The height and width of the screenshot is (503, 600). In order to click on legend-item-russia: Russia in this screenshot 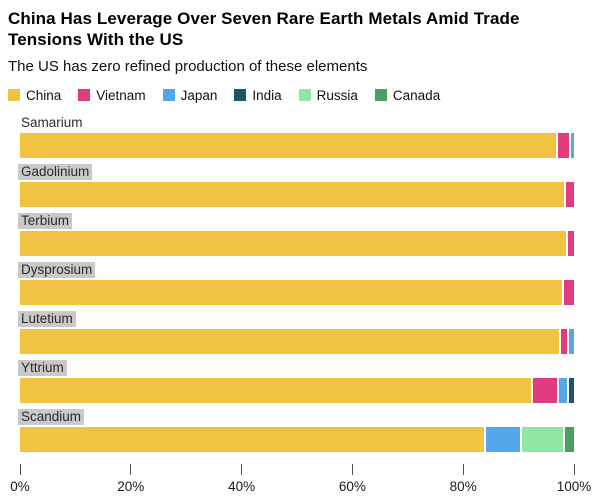, I will do `click(328, 95)`.